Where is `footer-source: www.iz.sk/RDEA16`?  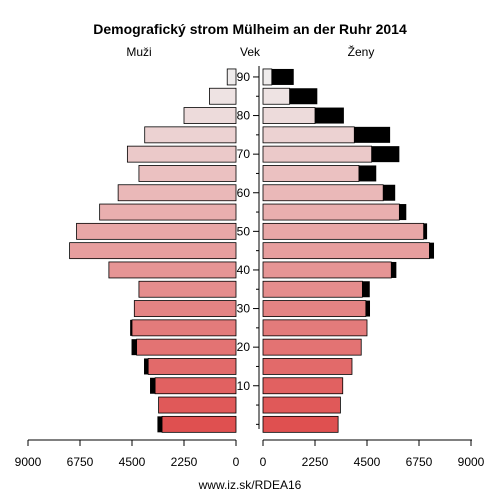
footer-source: www.iz.sk/RDEA16 is located at coordinates (250, 485).